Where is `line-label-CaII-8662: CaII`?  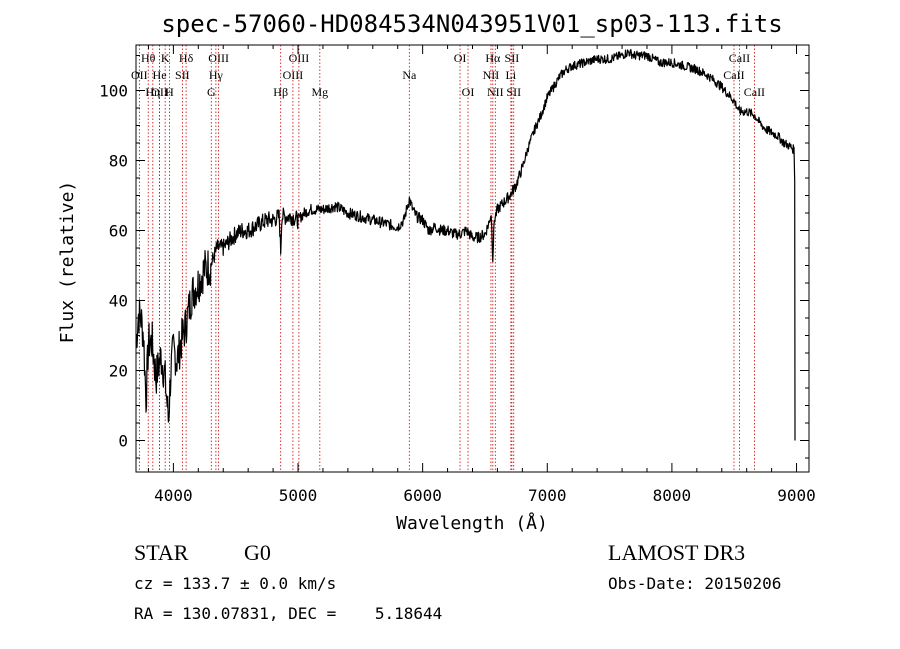
line-label-CaII-8662: CaII is located at coordinates (754, 92).